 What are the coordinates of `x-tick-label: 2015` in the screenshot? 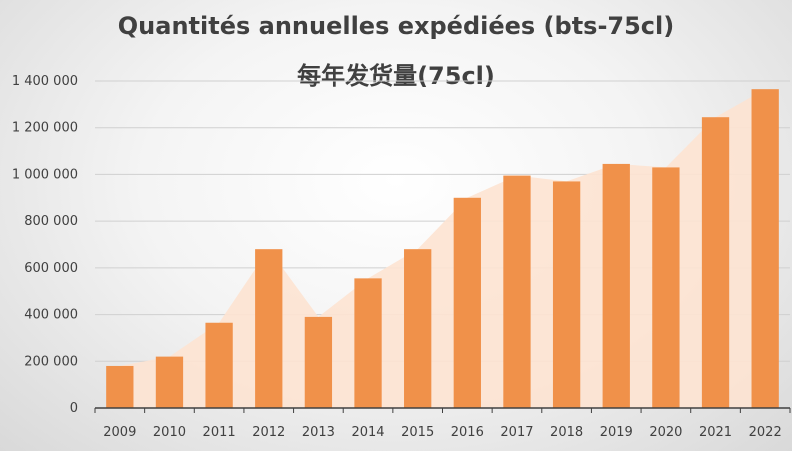 It's located at (417, 432).